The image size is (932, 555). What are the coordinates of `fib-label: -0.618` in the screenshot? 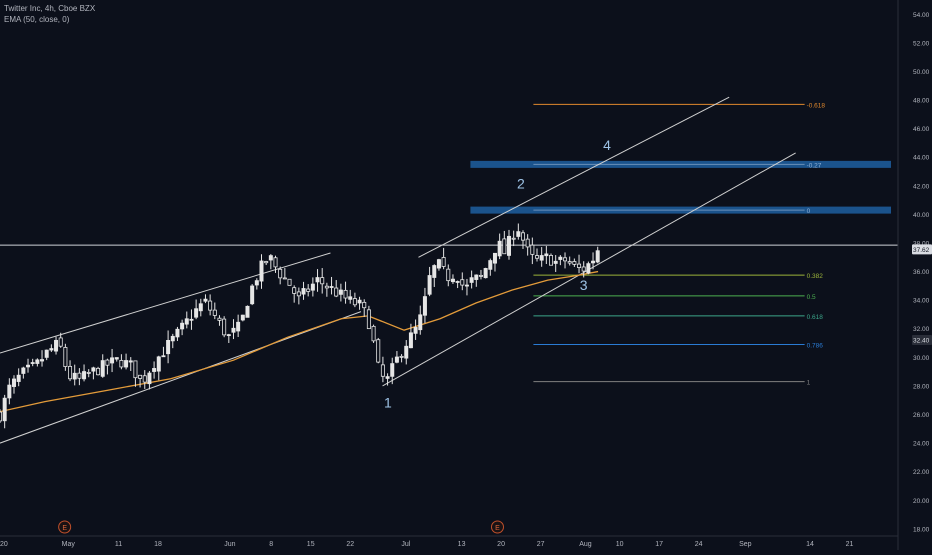 It's located at (816, 105).